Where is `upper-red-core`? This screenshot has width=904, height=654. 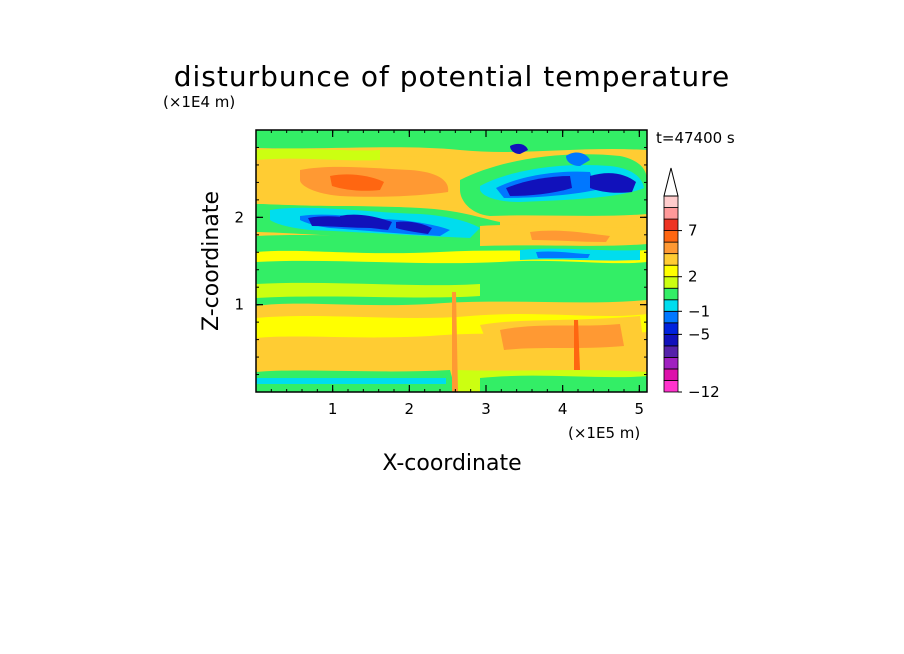 upper-red-core is located at coordinates (357, 182).